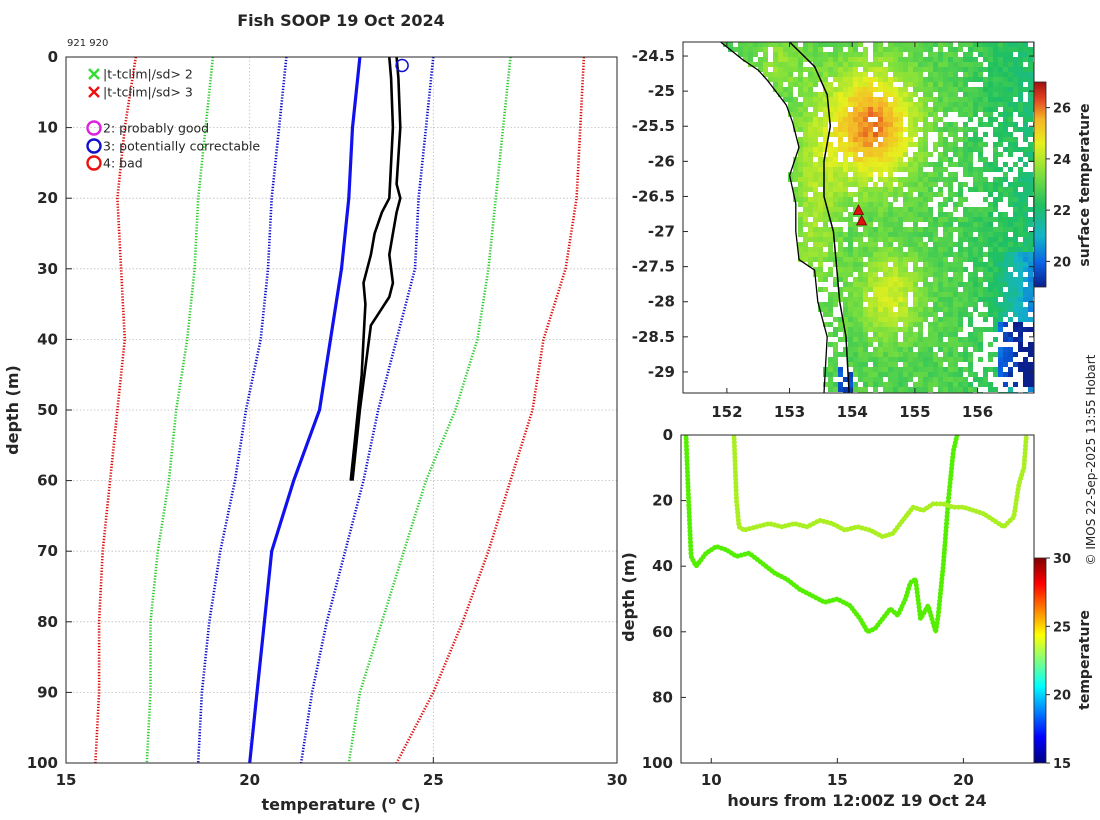 Image resolution: width=1100 pixels, height=820 pixels. What do you see at coordinates (628, 597) in the screenshot?
I see `depth-time-ylabel: depth (m)` at bounding box center [628, 597].